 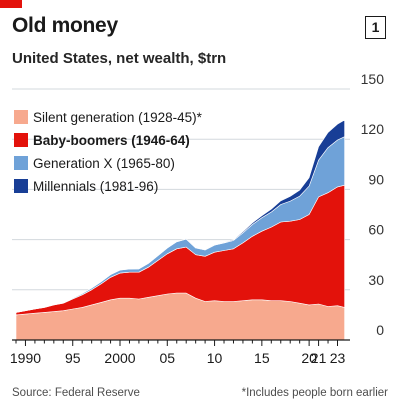 I want to click on x-tick-label: 15, so click(x=262, y=358).